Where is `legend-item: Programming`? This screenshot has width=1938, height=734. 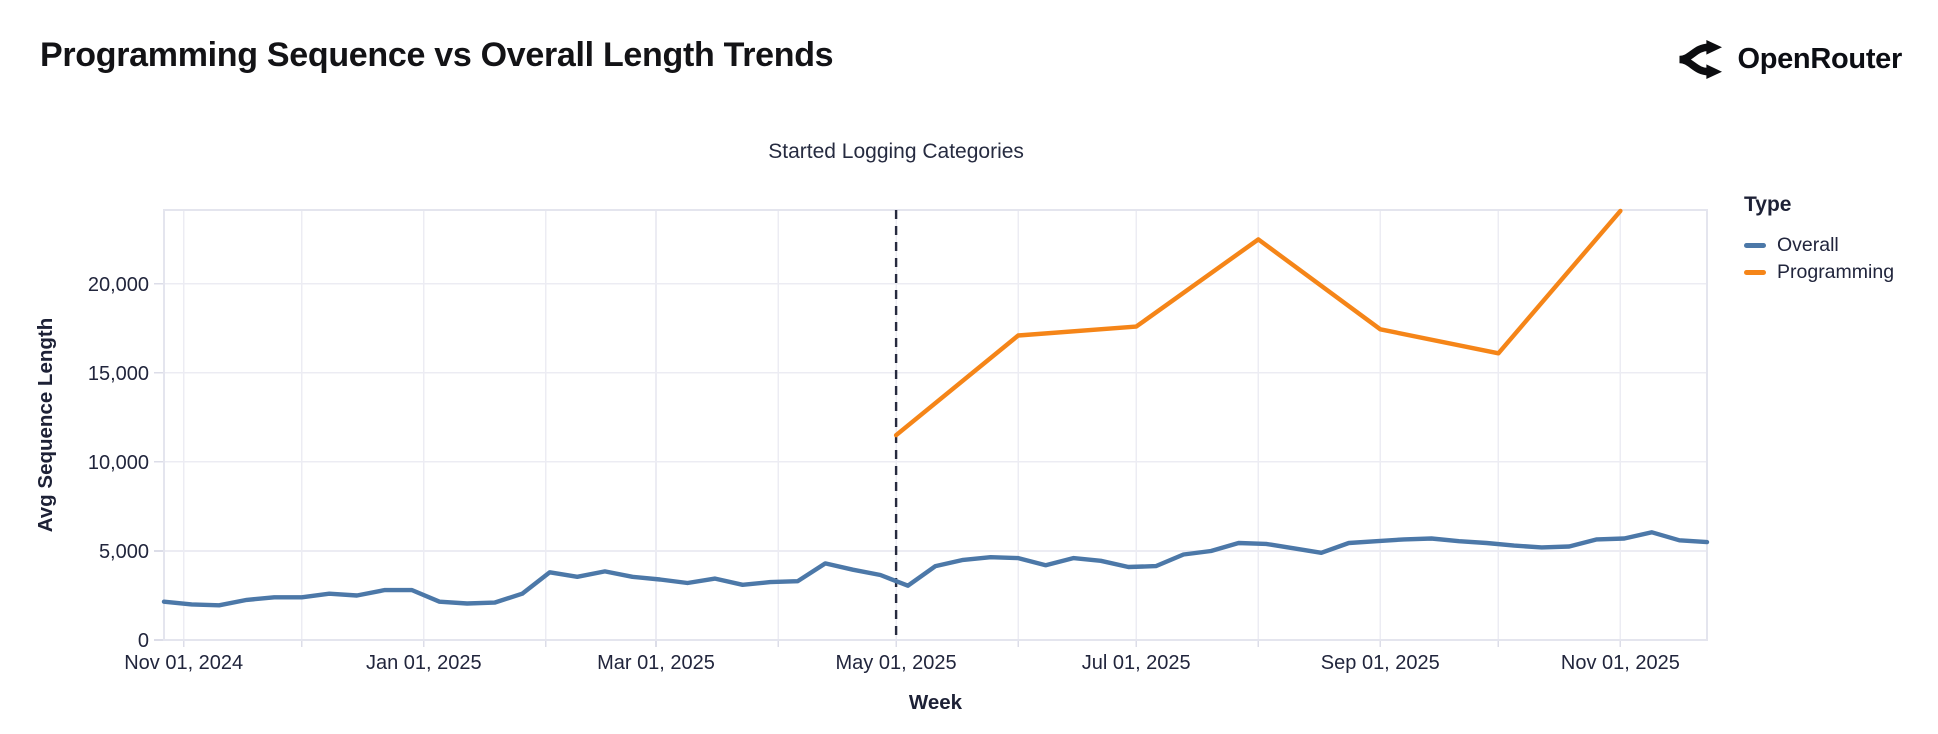 legend-item: Programming is located at coordinates (1819, 272).